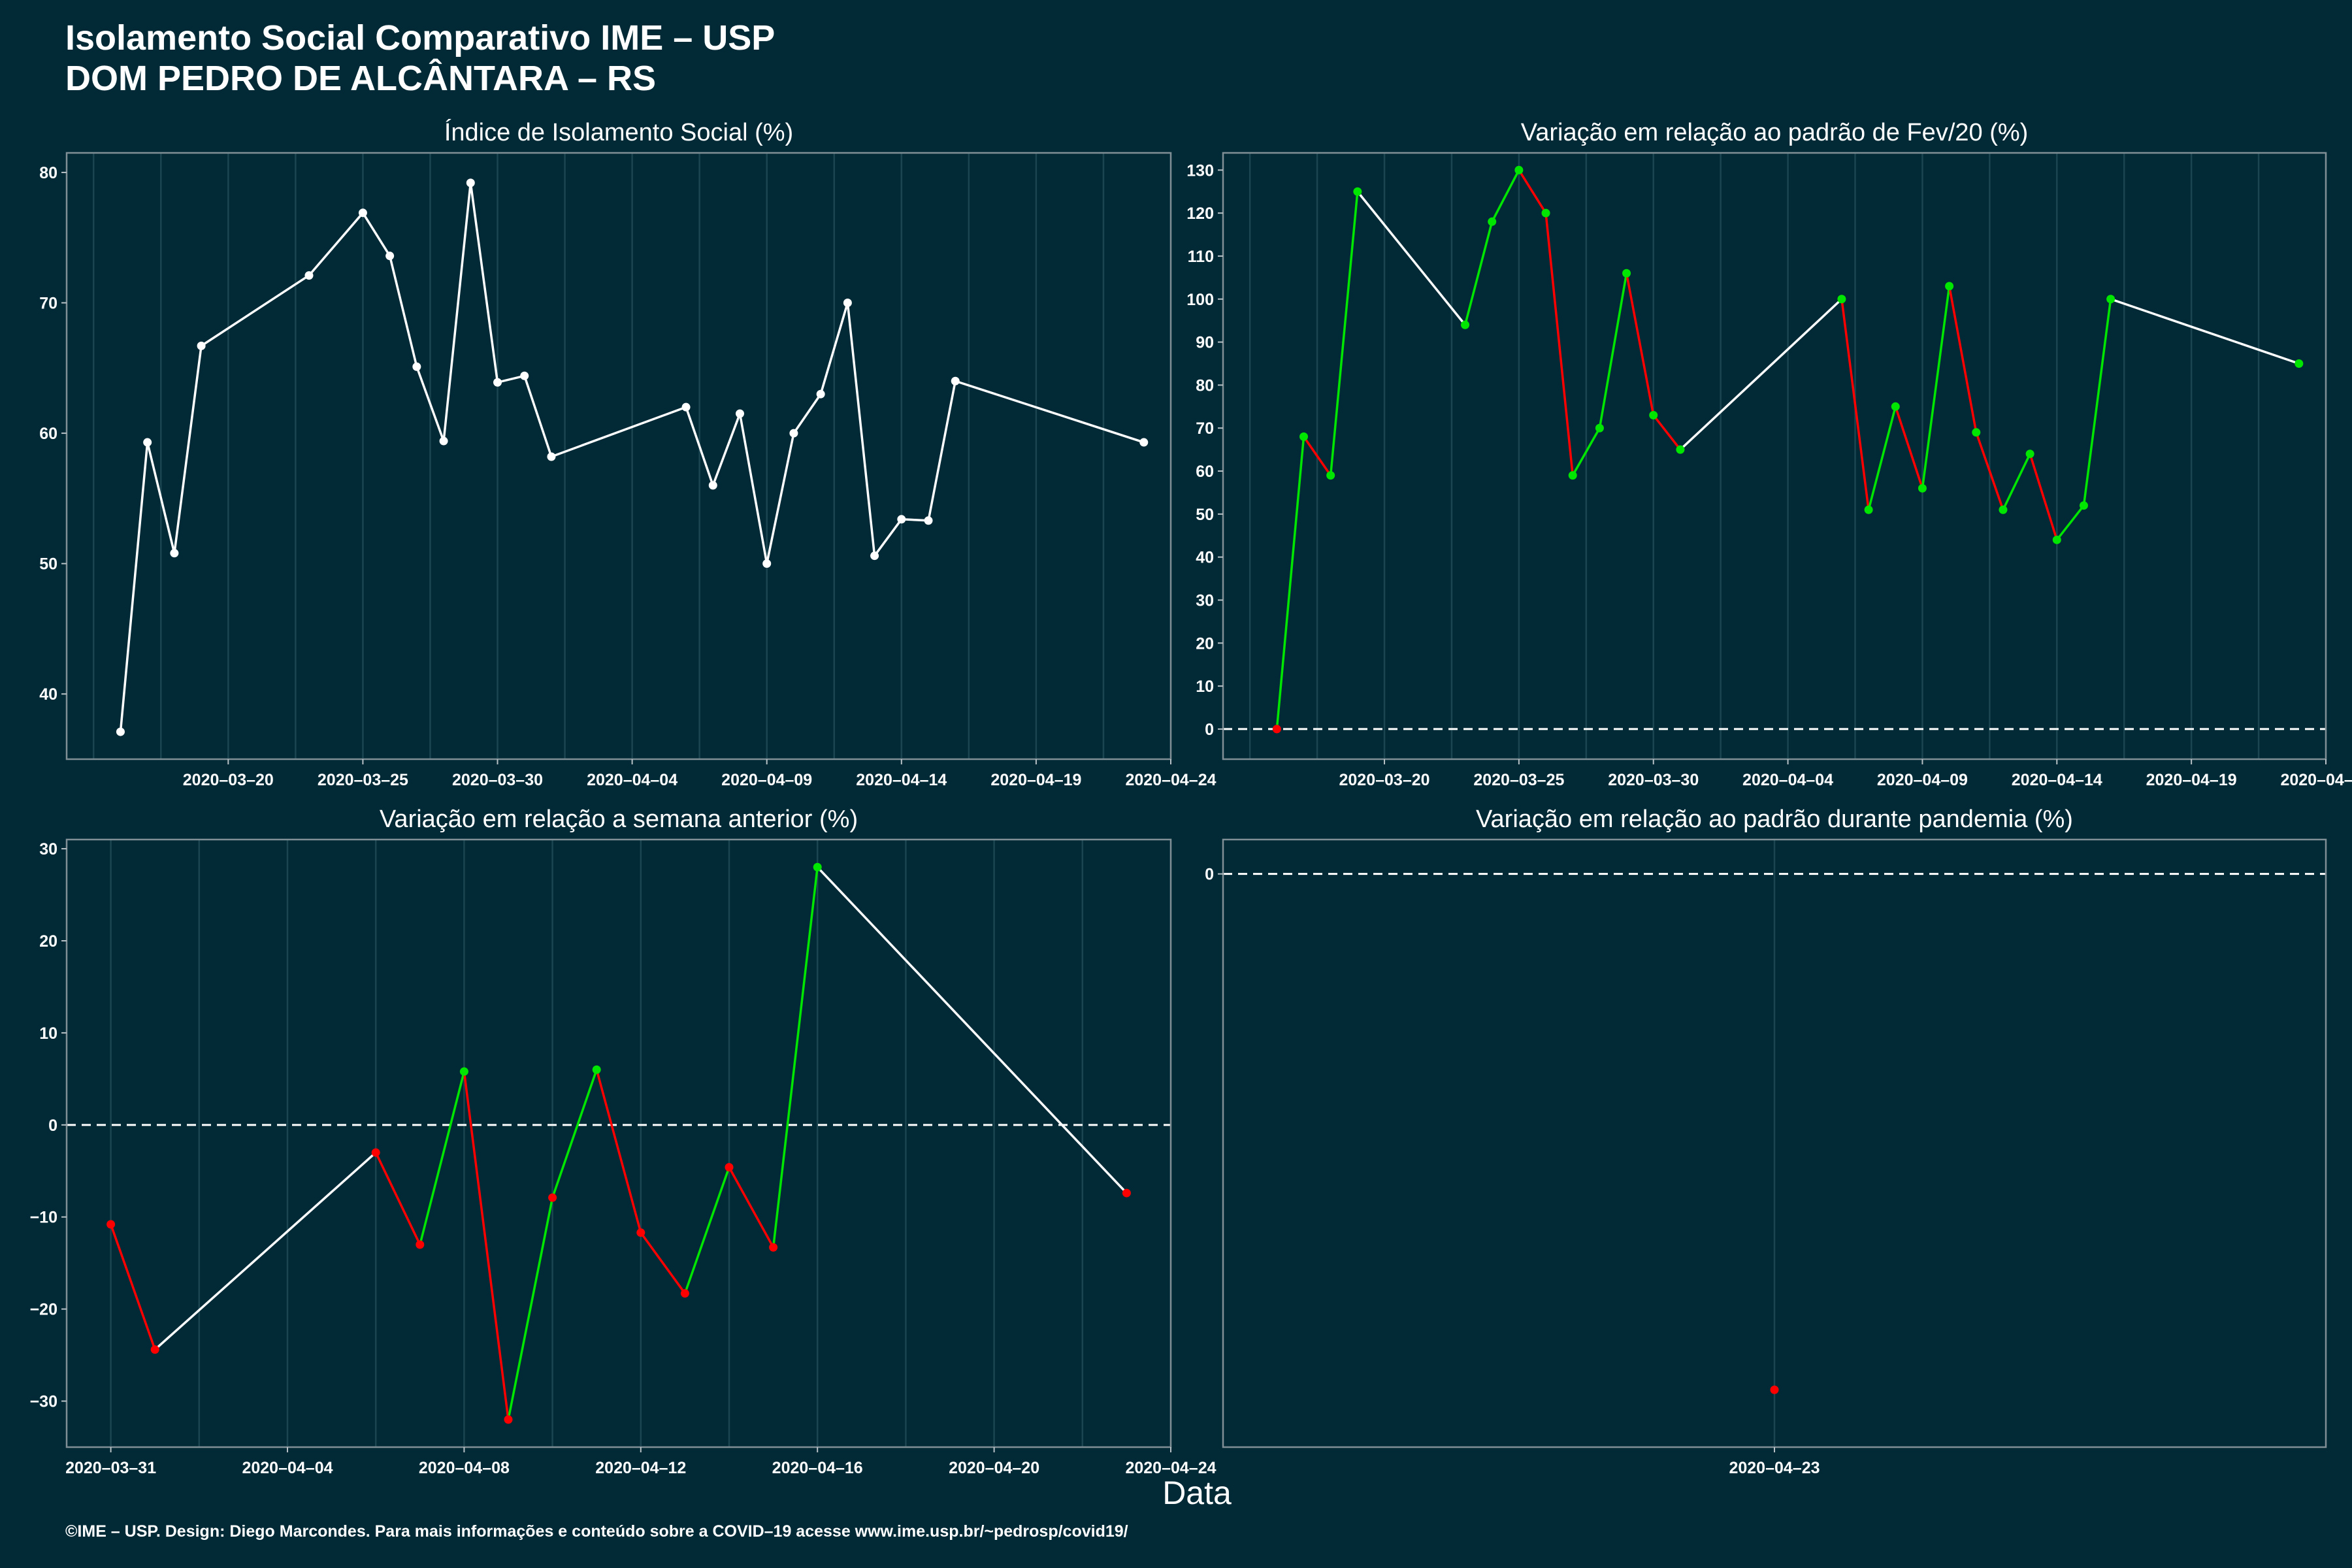  I want to click on y-tick-label: 60, so click(1205, 472).